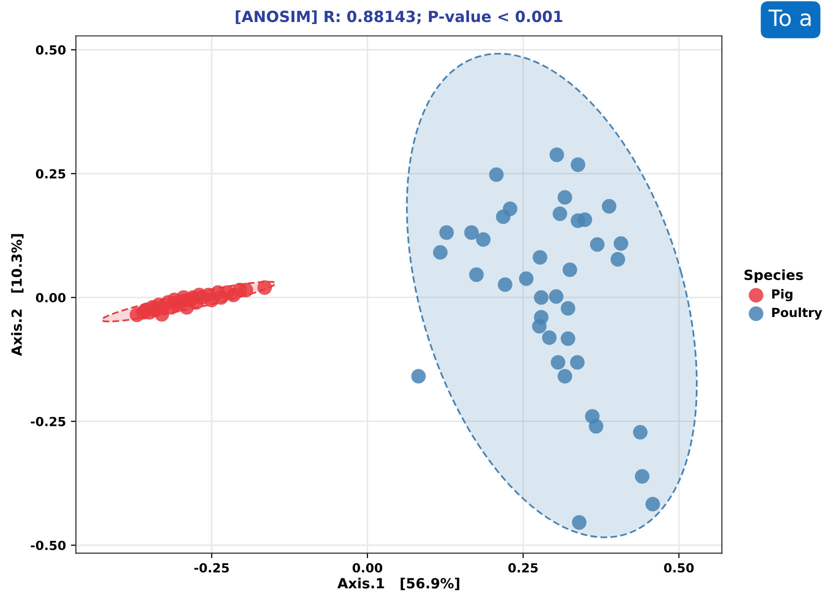 Image resolution: width=825 pixels, height=598 pixels. Describe the element at coordinates (399, 17) in the screenshot. I see `chart-title: [ANOSIM] R: 0.88143; P-value < 0.001` at that location.